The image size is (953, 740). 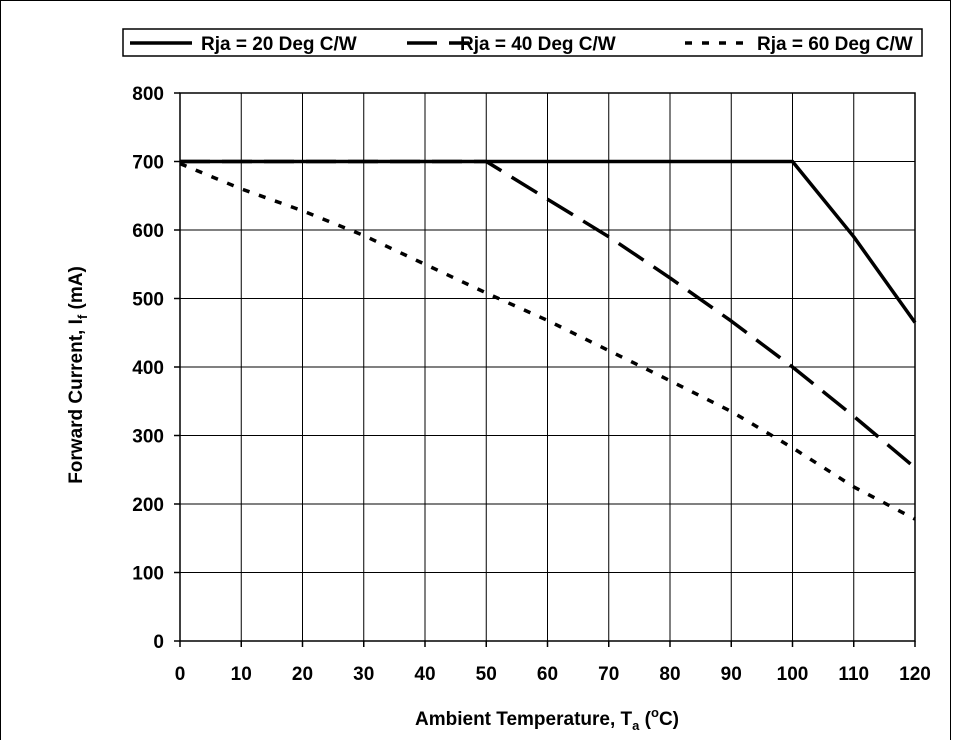 What do you see at coordinates (180, 674) in the screenshot?
I see `x-tick-label: 0` at bounding box center [180, 674].